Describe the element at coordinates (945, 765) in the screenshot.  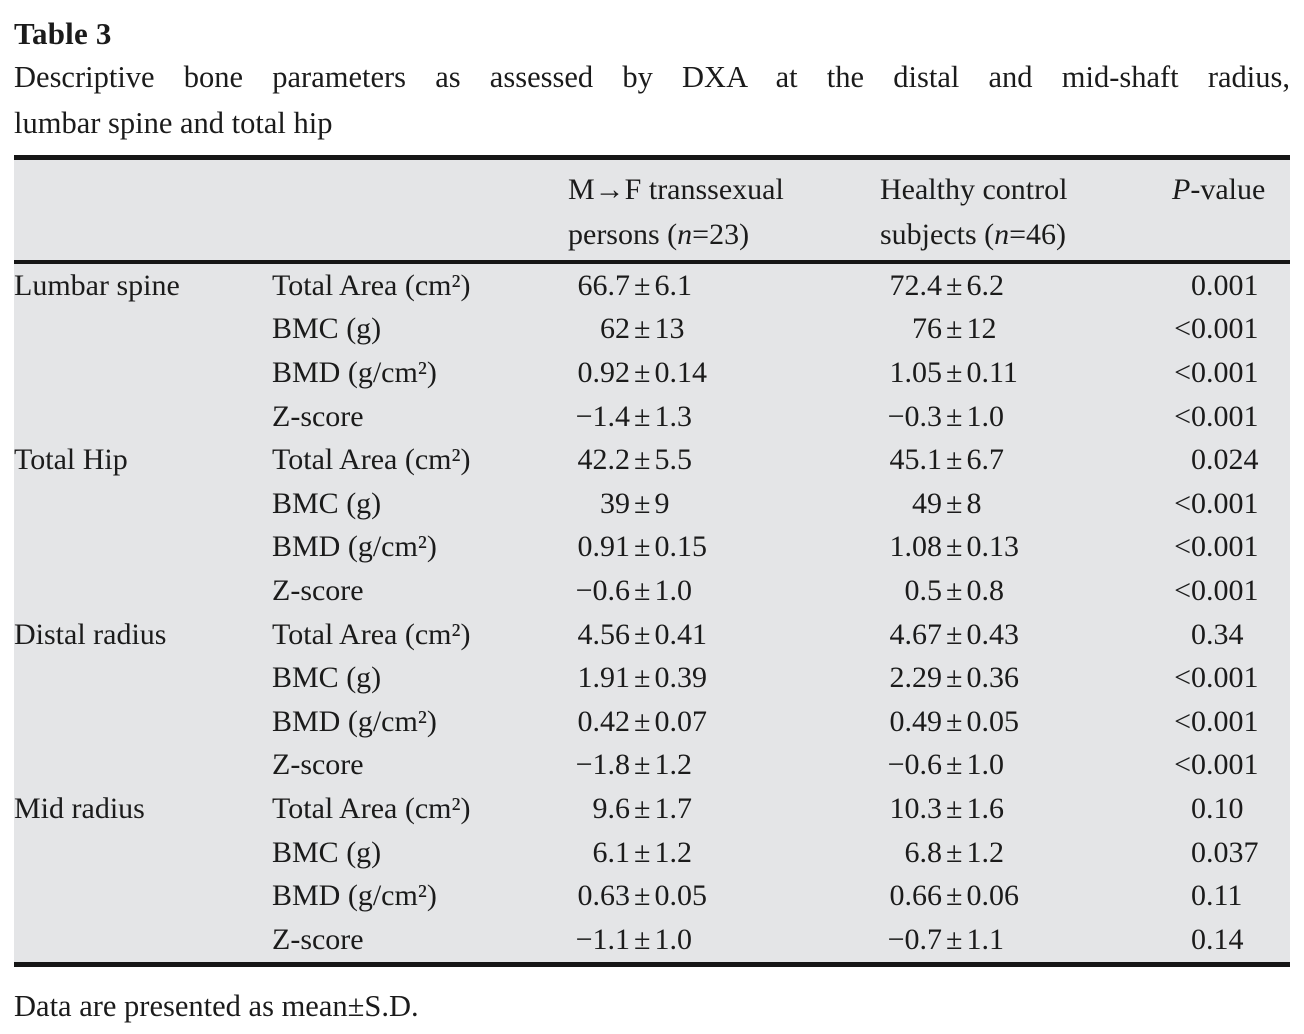
I see `control-value: −0.6 ±1.0` at that location.